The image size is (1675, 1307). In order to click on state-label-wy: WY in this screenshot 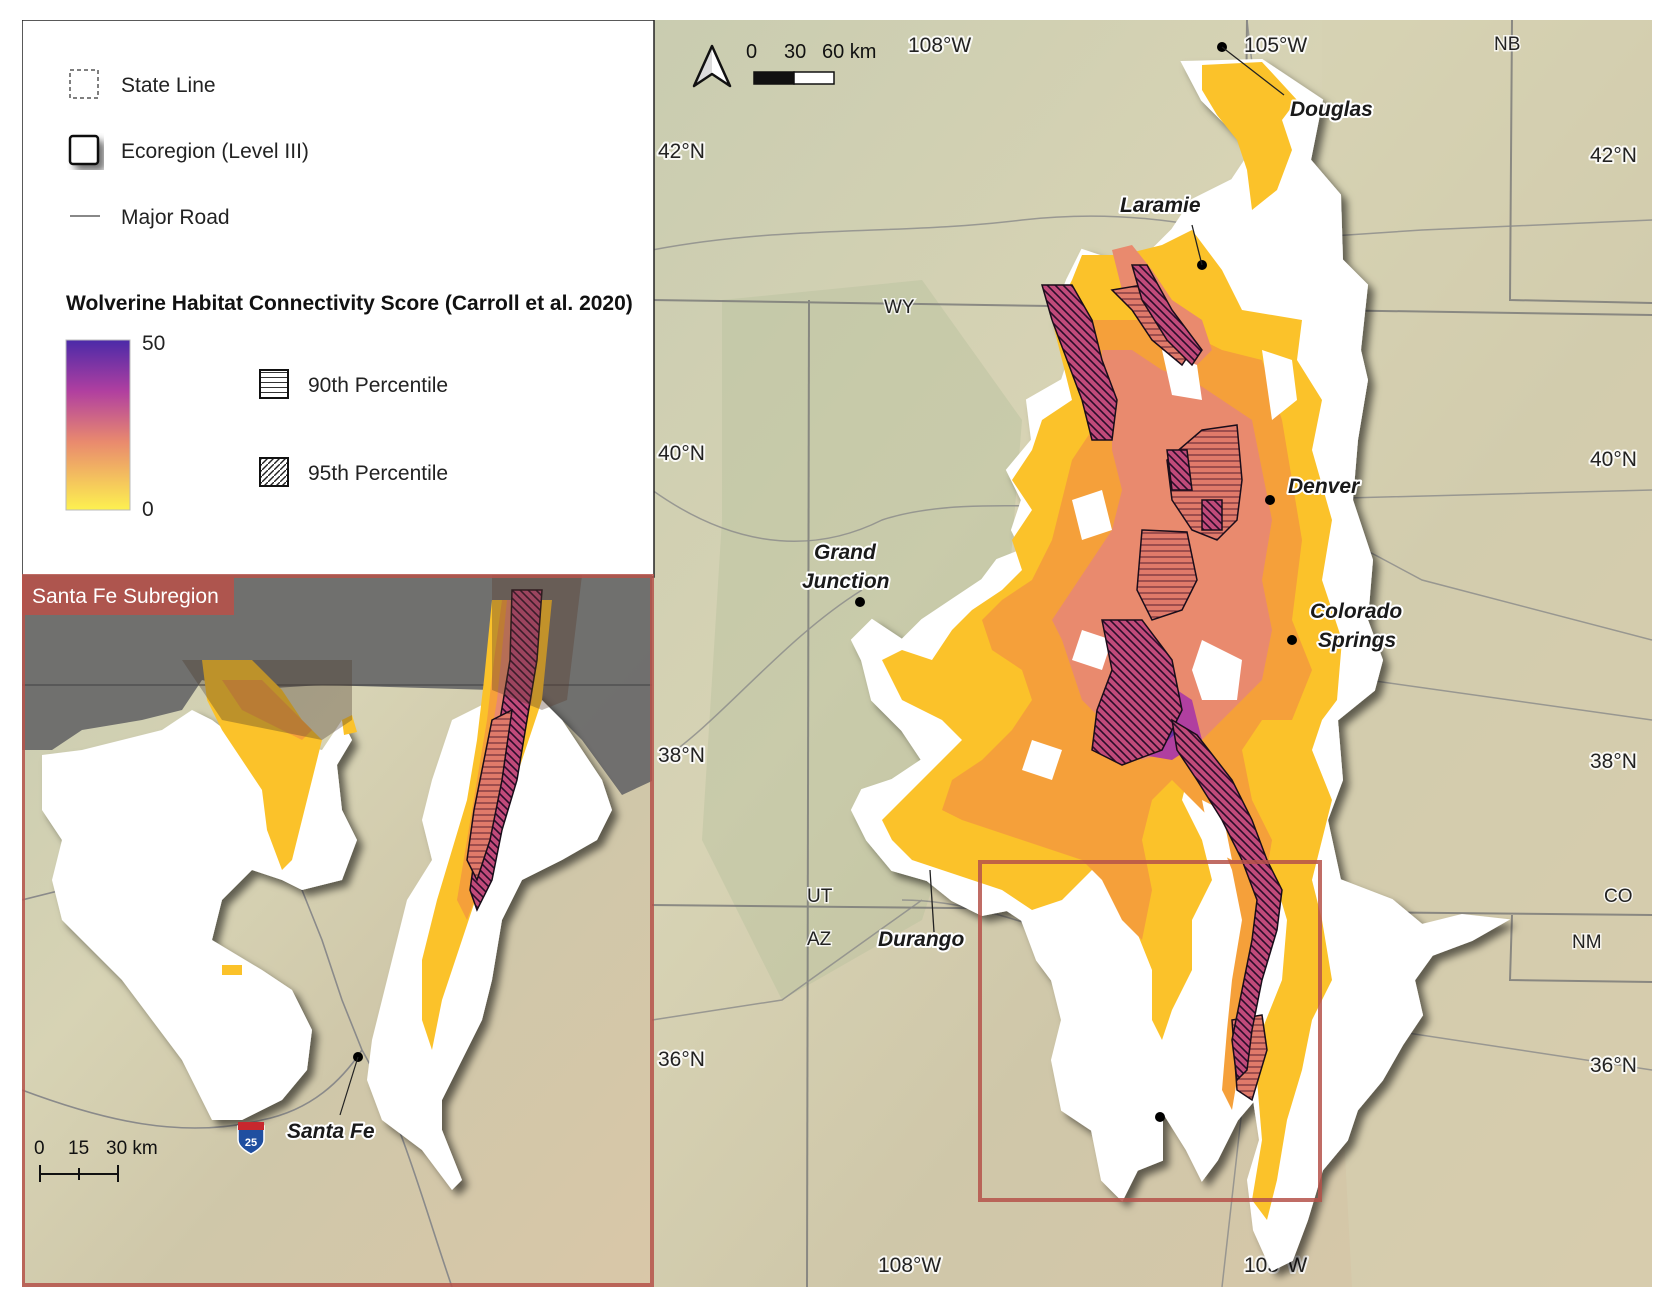, I will do `click(899, 307)`.